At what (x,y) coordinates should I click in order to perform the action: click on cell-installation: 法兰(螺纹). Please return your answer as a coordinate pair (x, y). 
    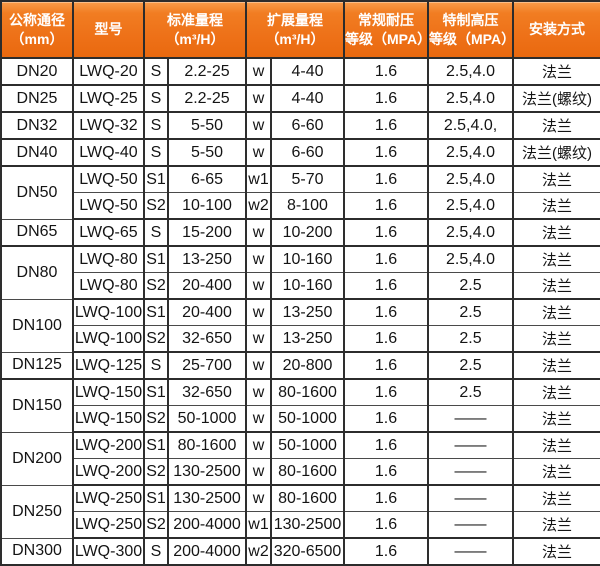
    Looking at the image, I should click on (556, 152).